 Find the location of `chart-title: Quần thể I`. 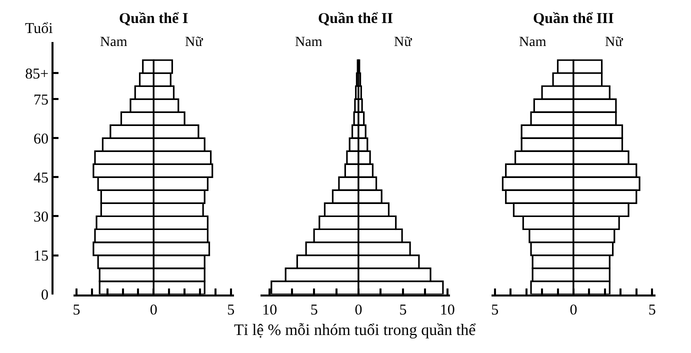

chart-title: Quần thể I is located at coordinates (153, 19).